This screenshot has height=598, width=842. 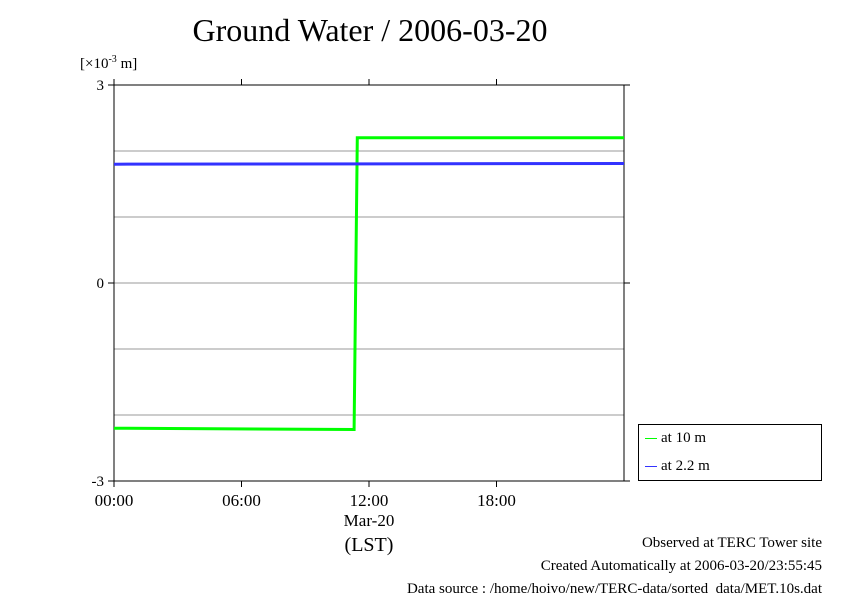 I want to click on y-tick-label: 3, so click(x=101, y=86).